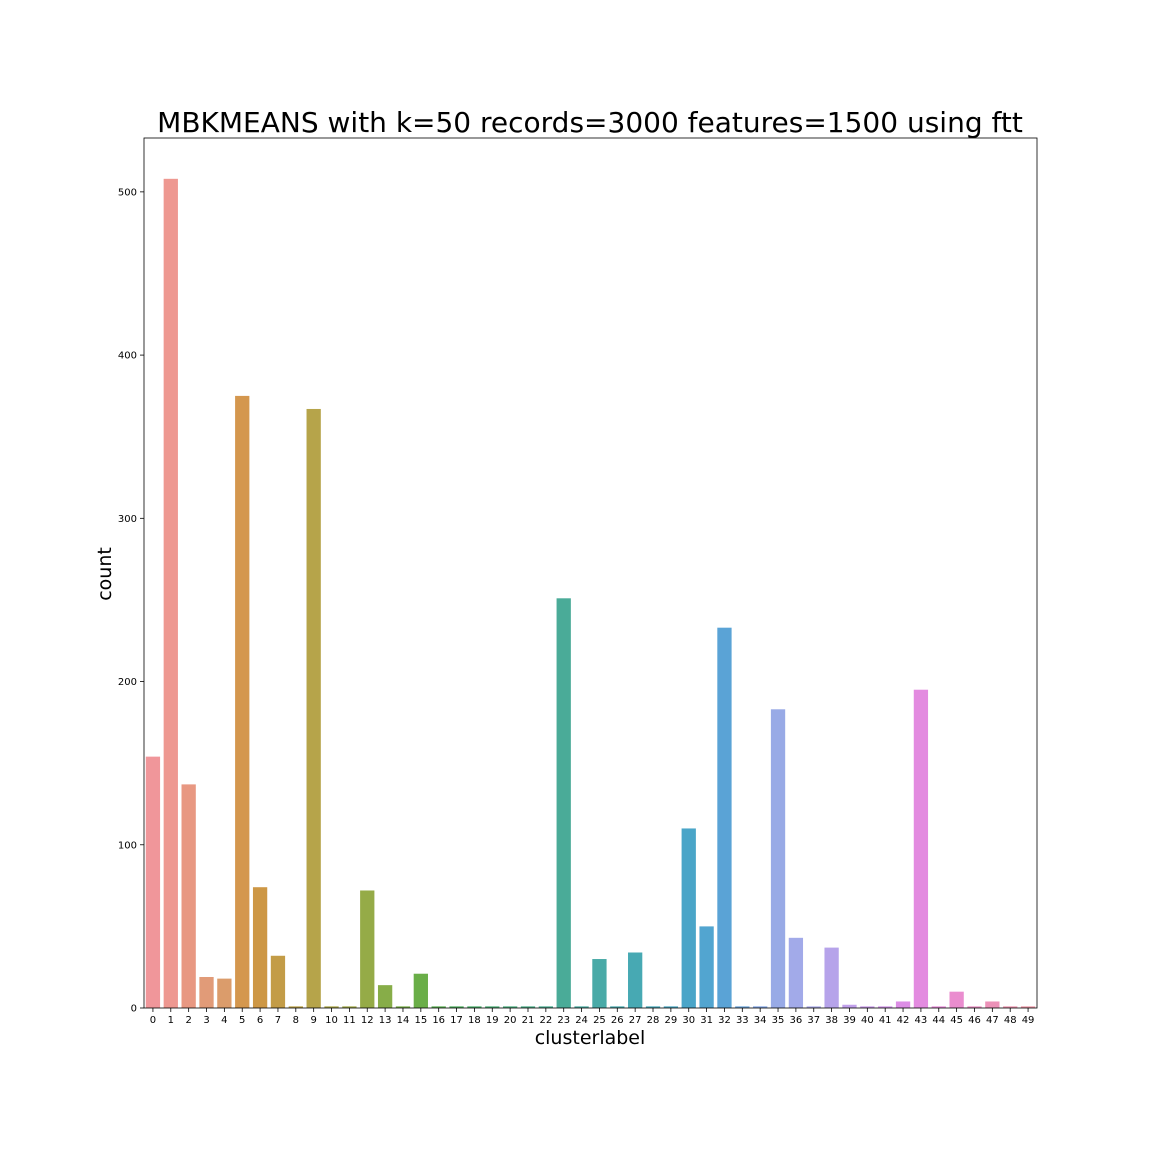 The height and width of the screenshot is (1152, 1152). What do you see at coordinates (510, 1020) in the screenshot?
I see `x-tick-label: 20` at bounding box center [510, 1020].